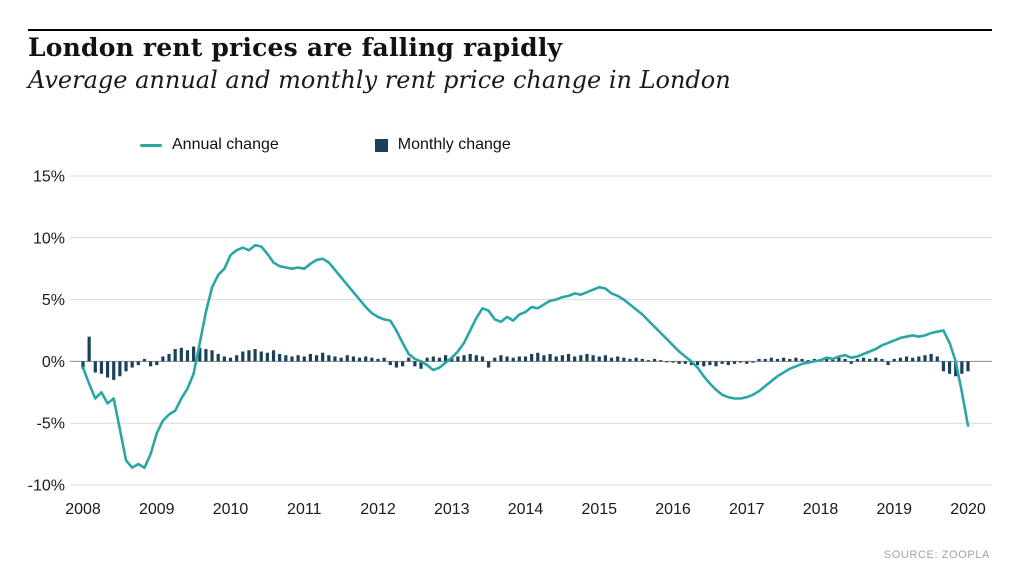 The image size is (1020, 586). I want to click on chart-legend: Annual change Monthly change, so click(325, 145).